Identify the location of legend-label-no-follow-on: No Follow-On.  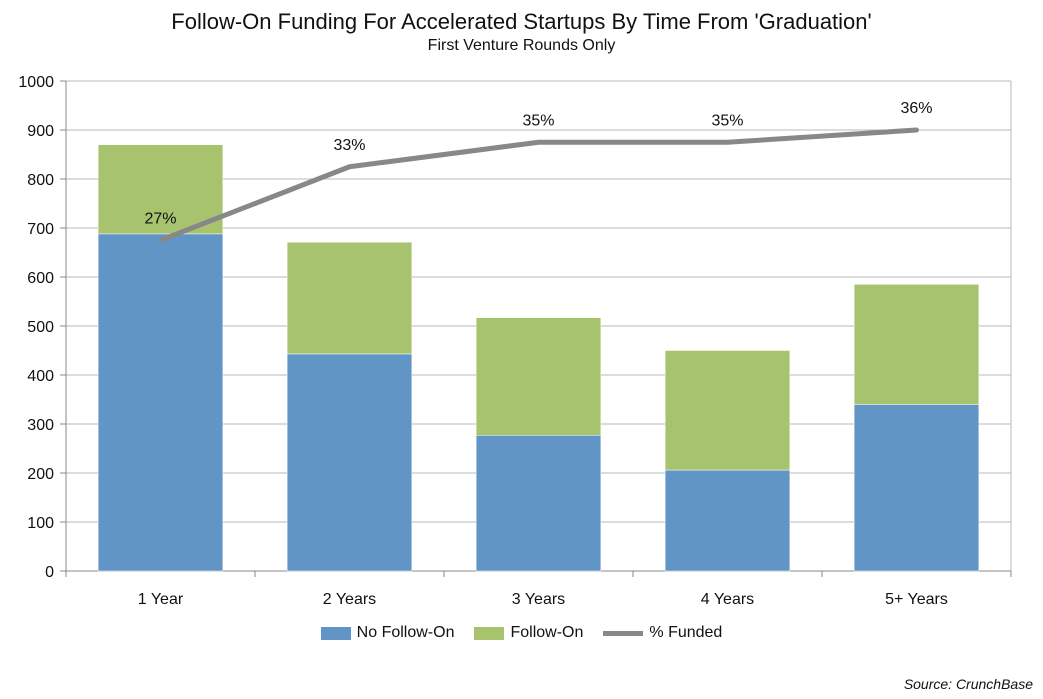
(405, 632).